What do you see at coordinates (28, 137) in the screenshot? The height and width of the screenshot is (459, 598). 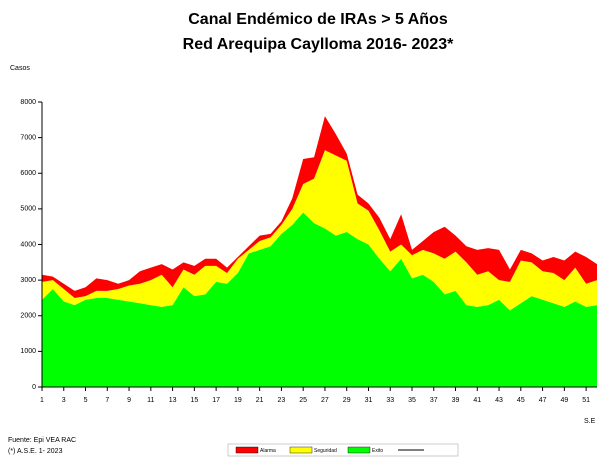 I see `y-tick-label: 7000` at bounding box center [28, 137].